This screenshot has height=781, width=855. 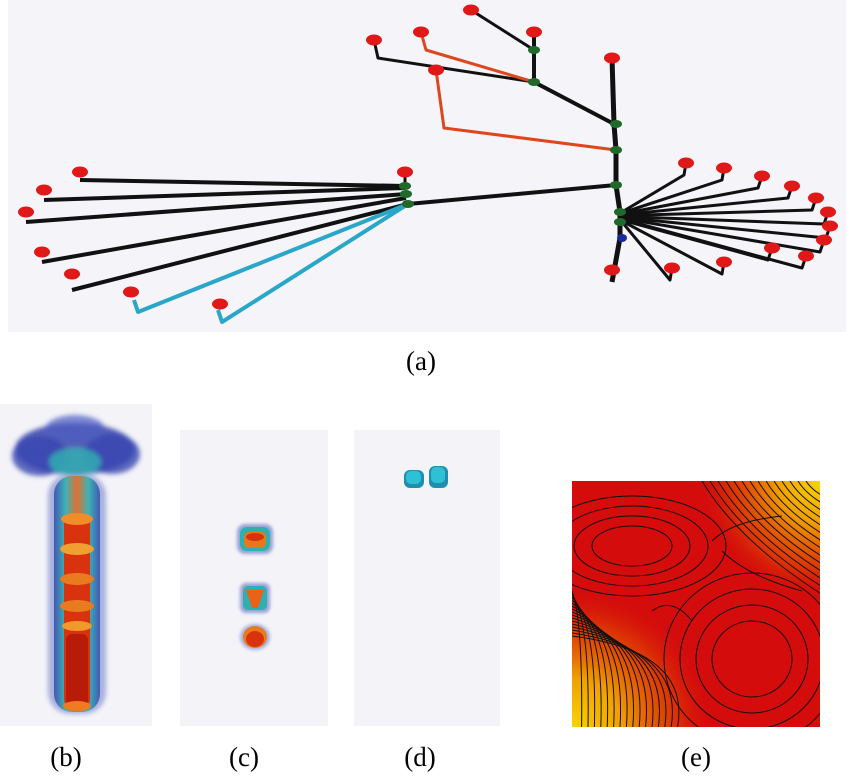 What do you see at coordinates (696, 757) in the screenshot?
I see `caption-e: (e)` at bounding box center [696, 757].